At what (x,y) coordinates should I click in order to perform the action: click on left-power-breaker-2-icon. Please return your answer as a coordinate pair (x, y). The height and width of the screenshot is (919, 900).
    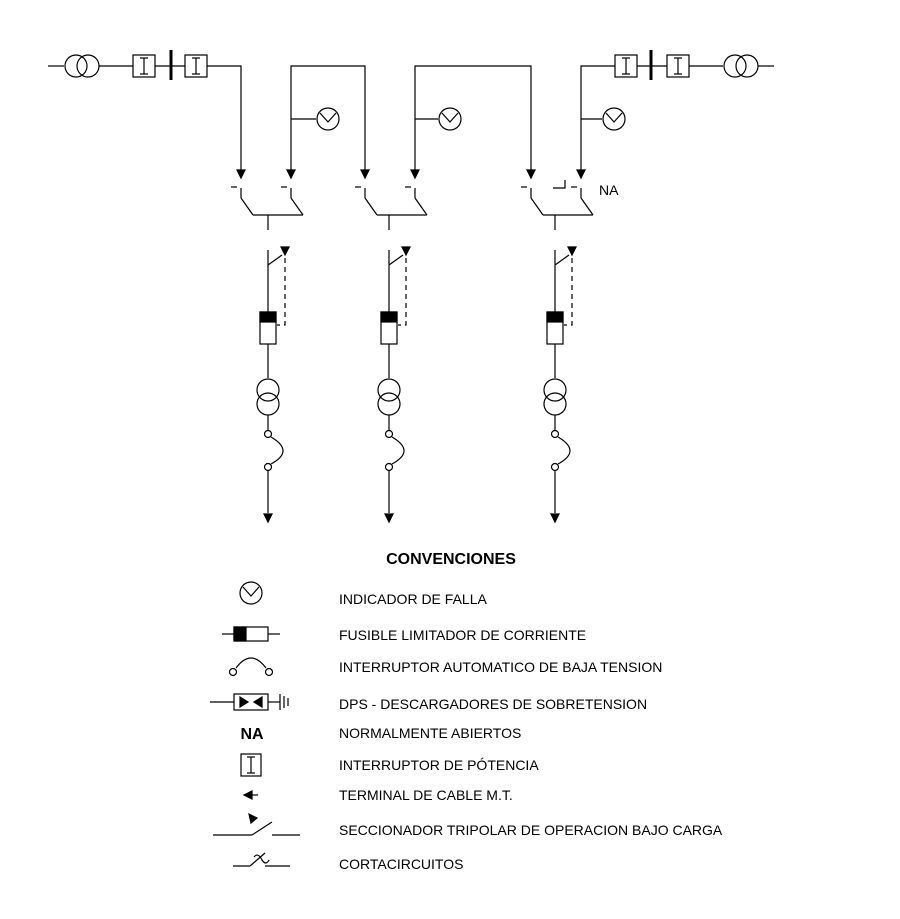
    Looking at the image, I should click on (196, 66).